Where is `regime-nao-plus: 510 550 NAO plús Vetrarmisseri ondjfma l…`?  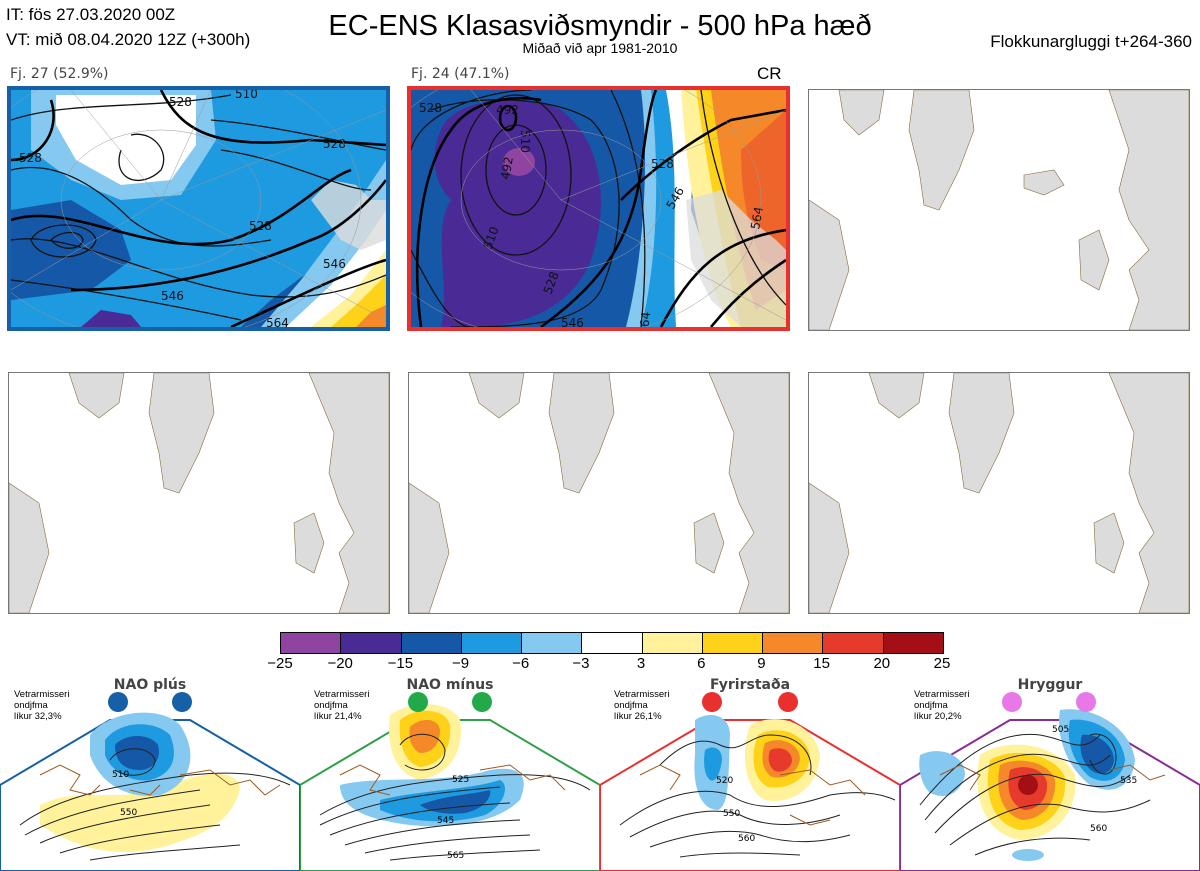
regime-nao-plus: 510 550 NAO plús Vetrarmisseri ondjfma l… is located at coordinates (150, 773).